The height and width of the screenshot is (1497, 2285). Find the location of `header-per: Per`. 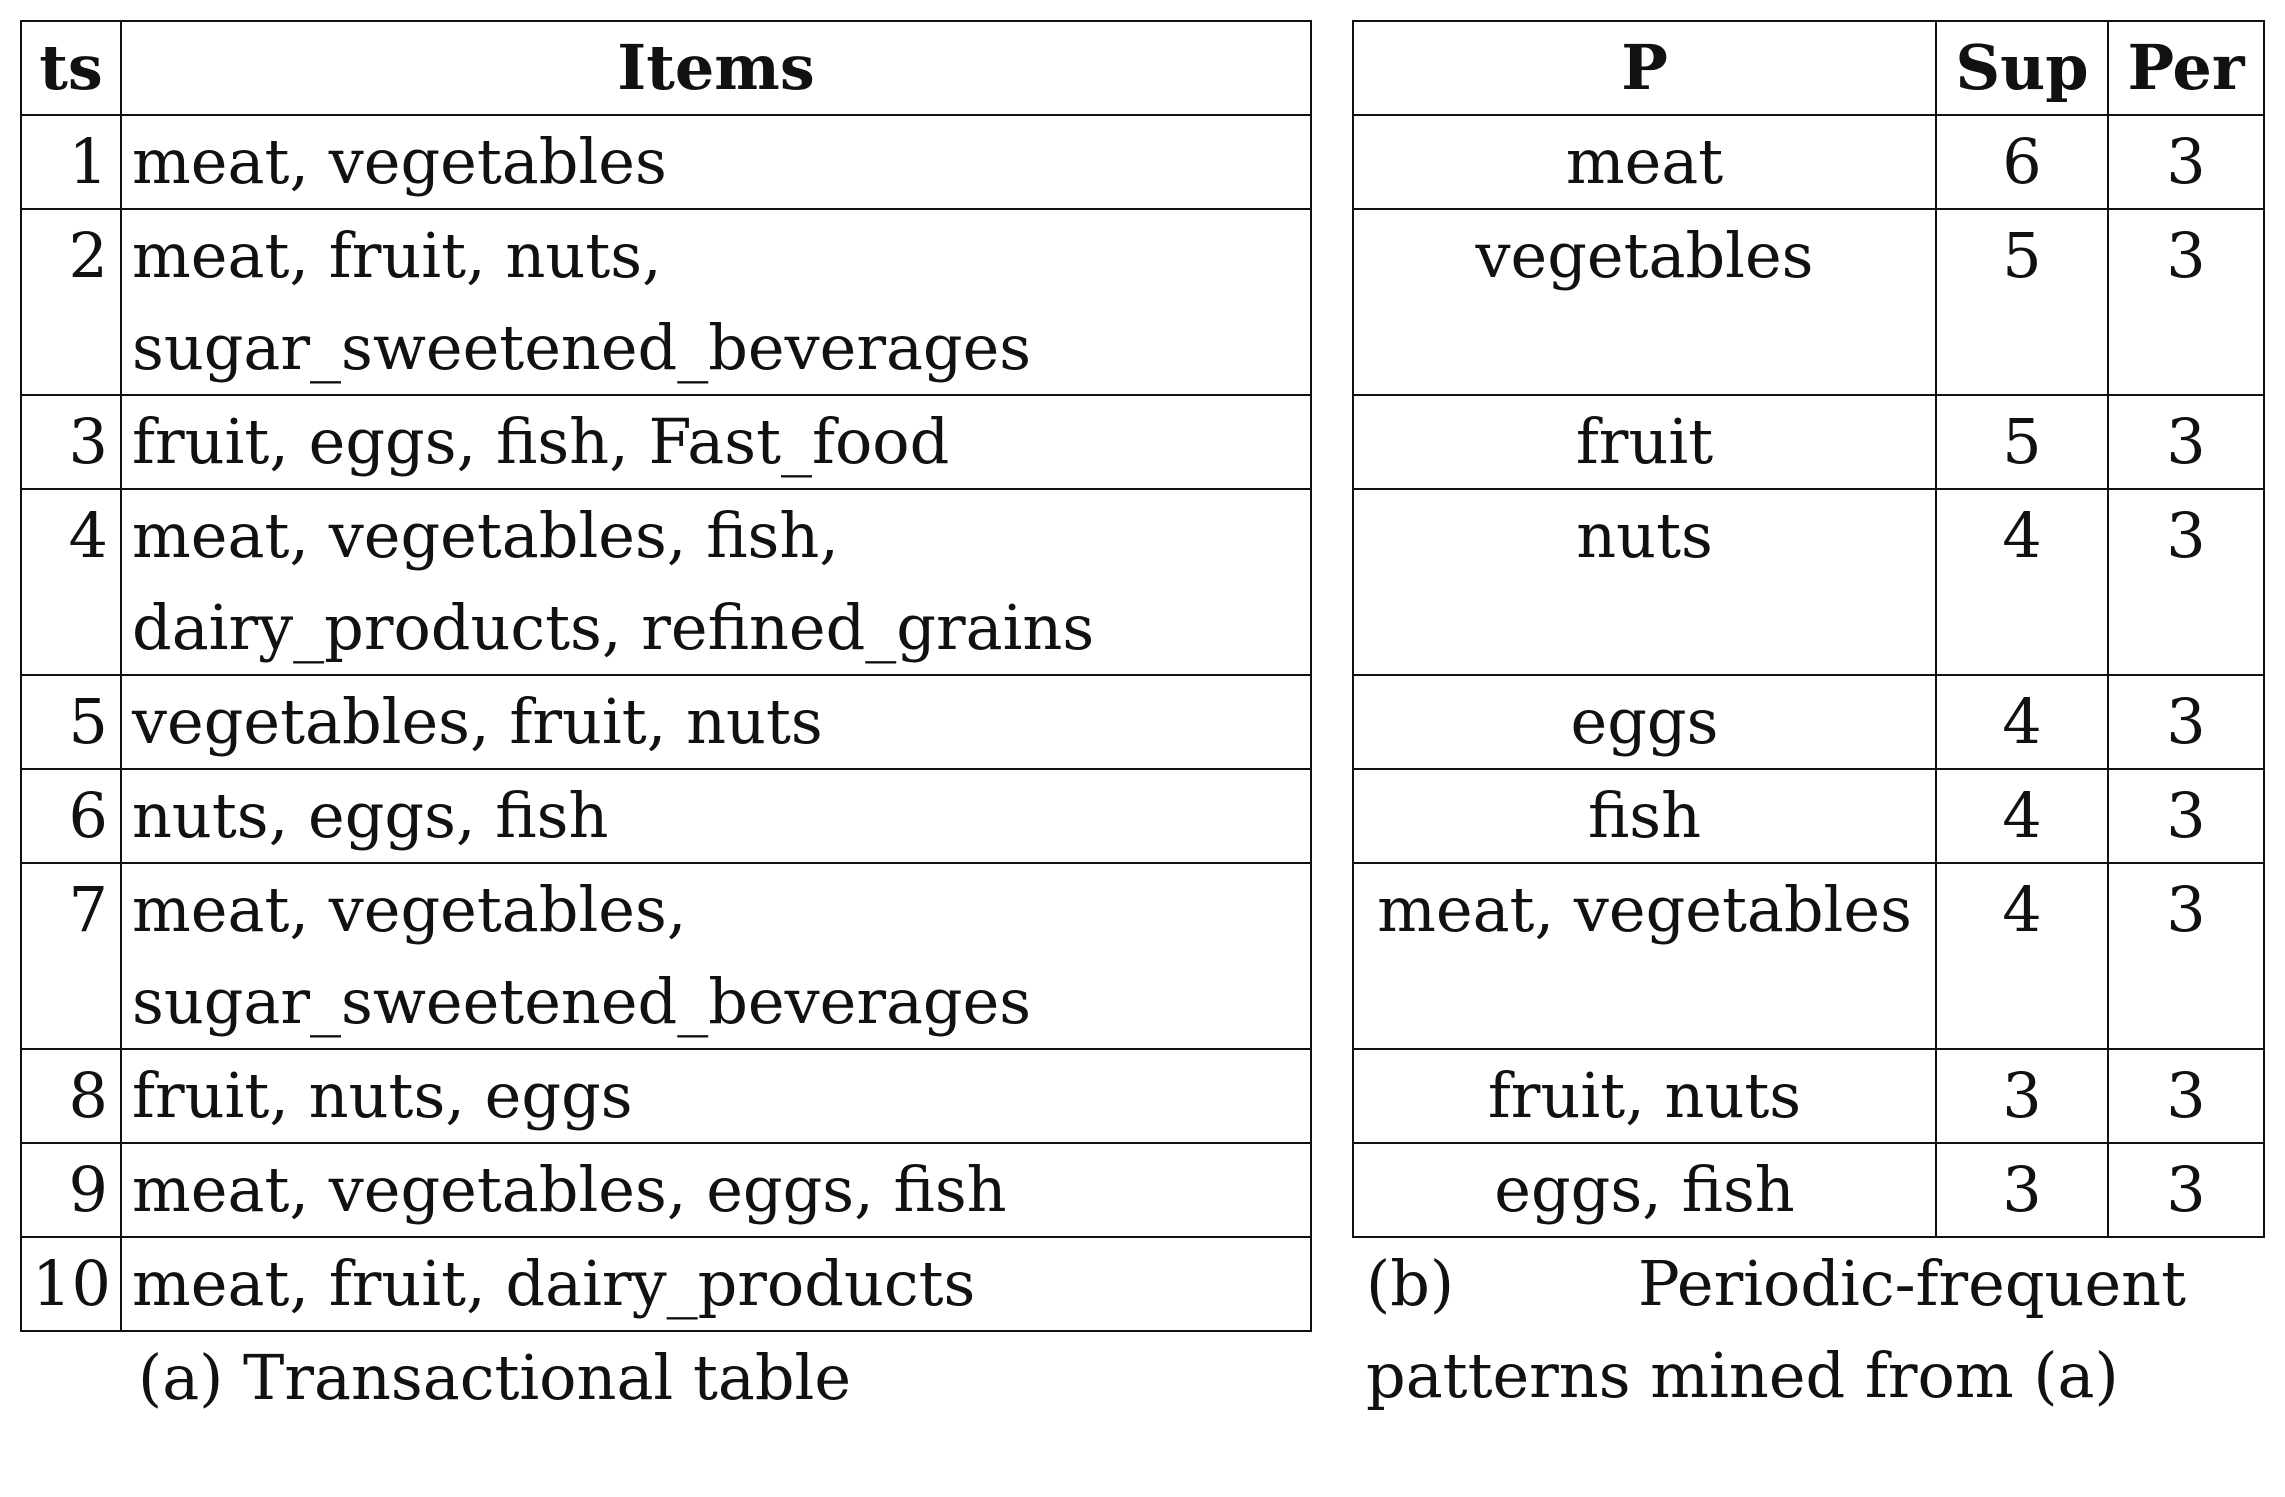

header-per: Per is located at coordinates (2186, 68).